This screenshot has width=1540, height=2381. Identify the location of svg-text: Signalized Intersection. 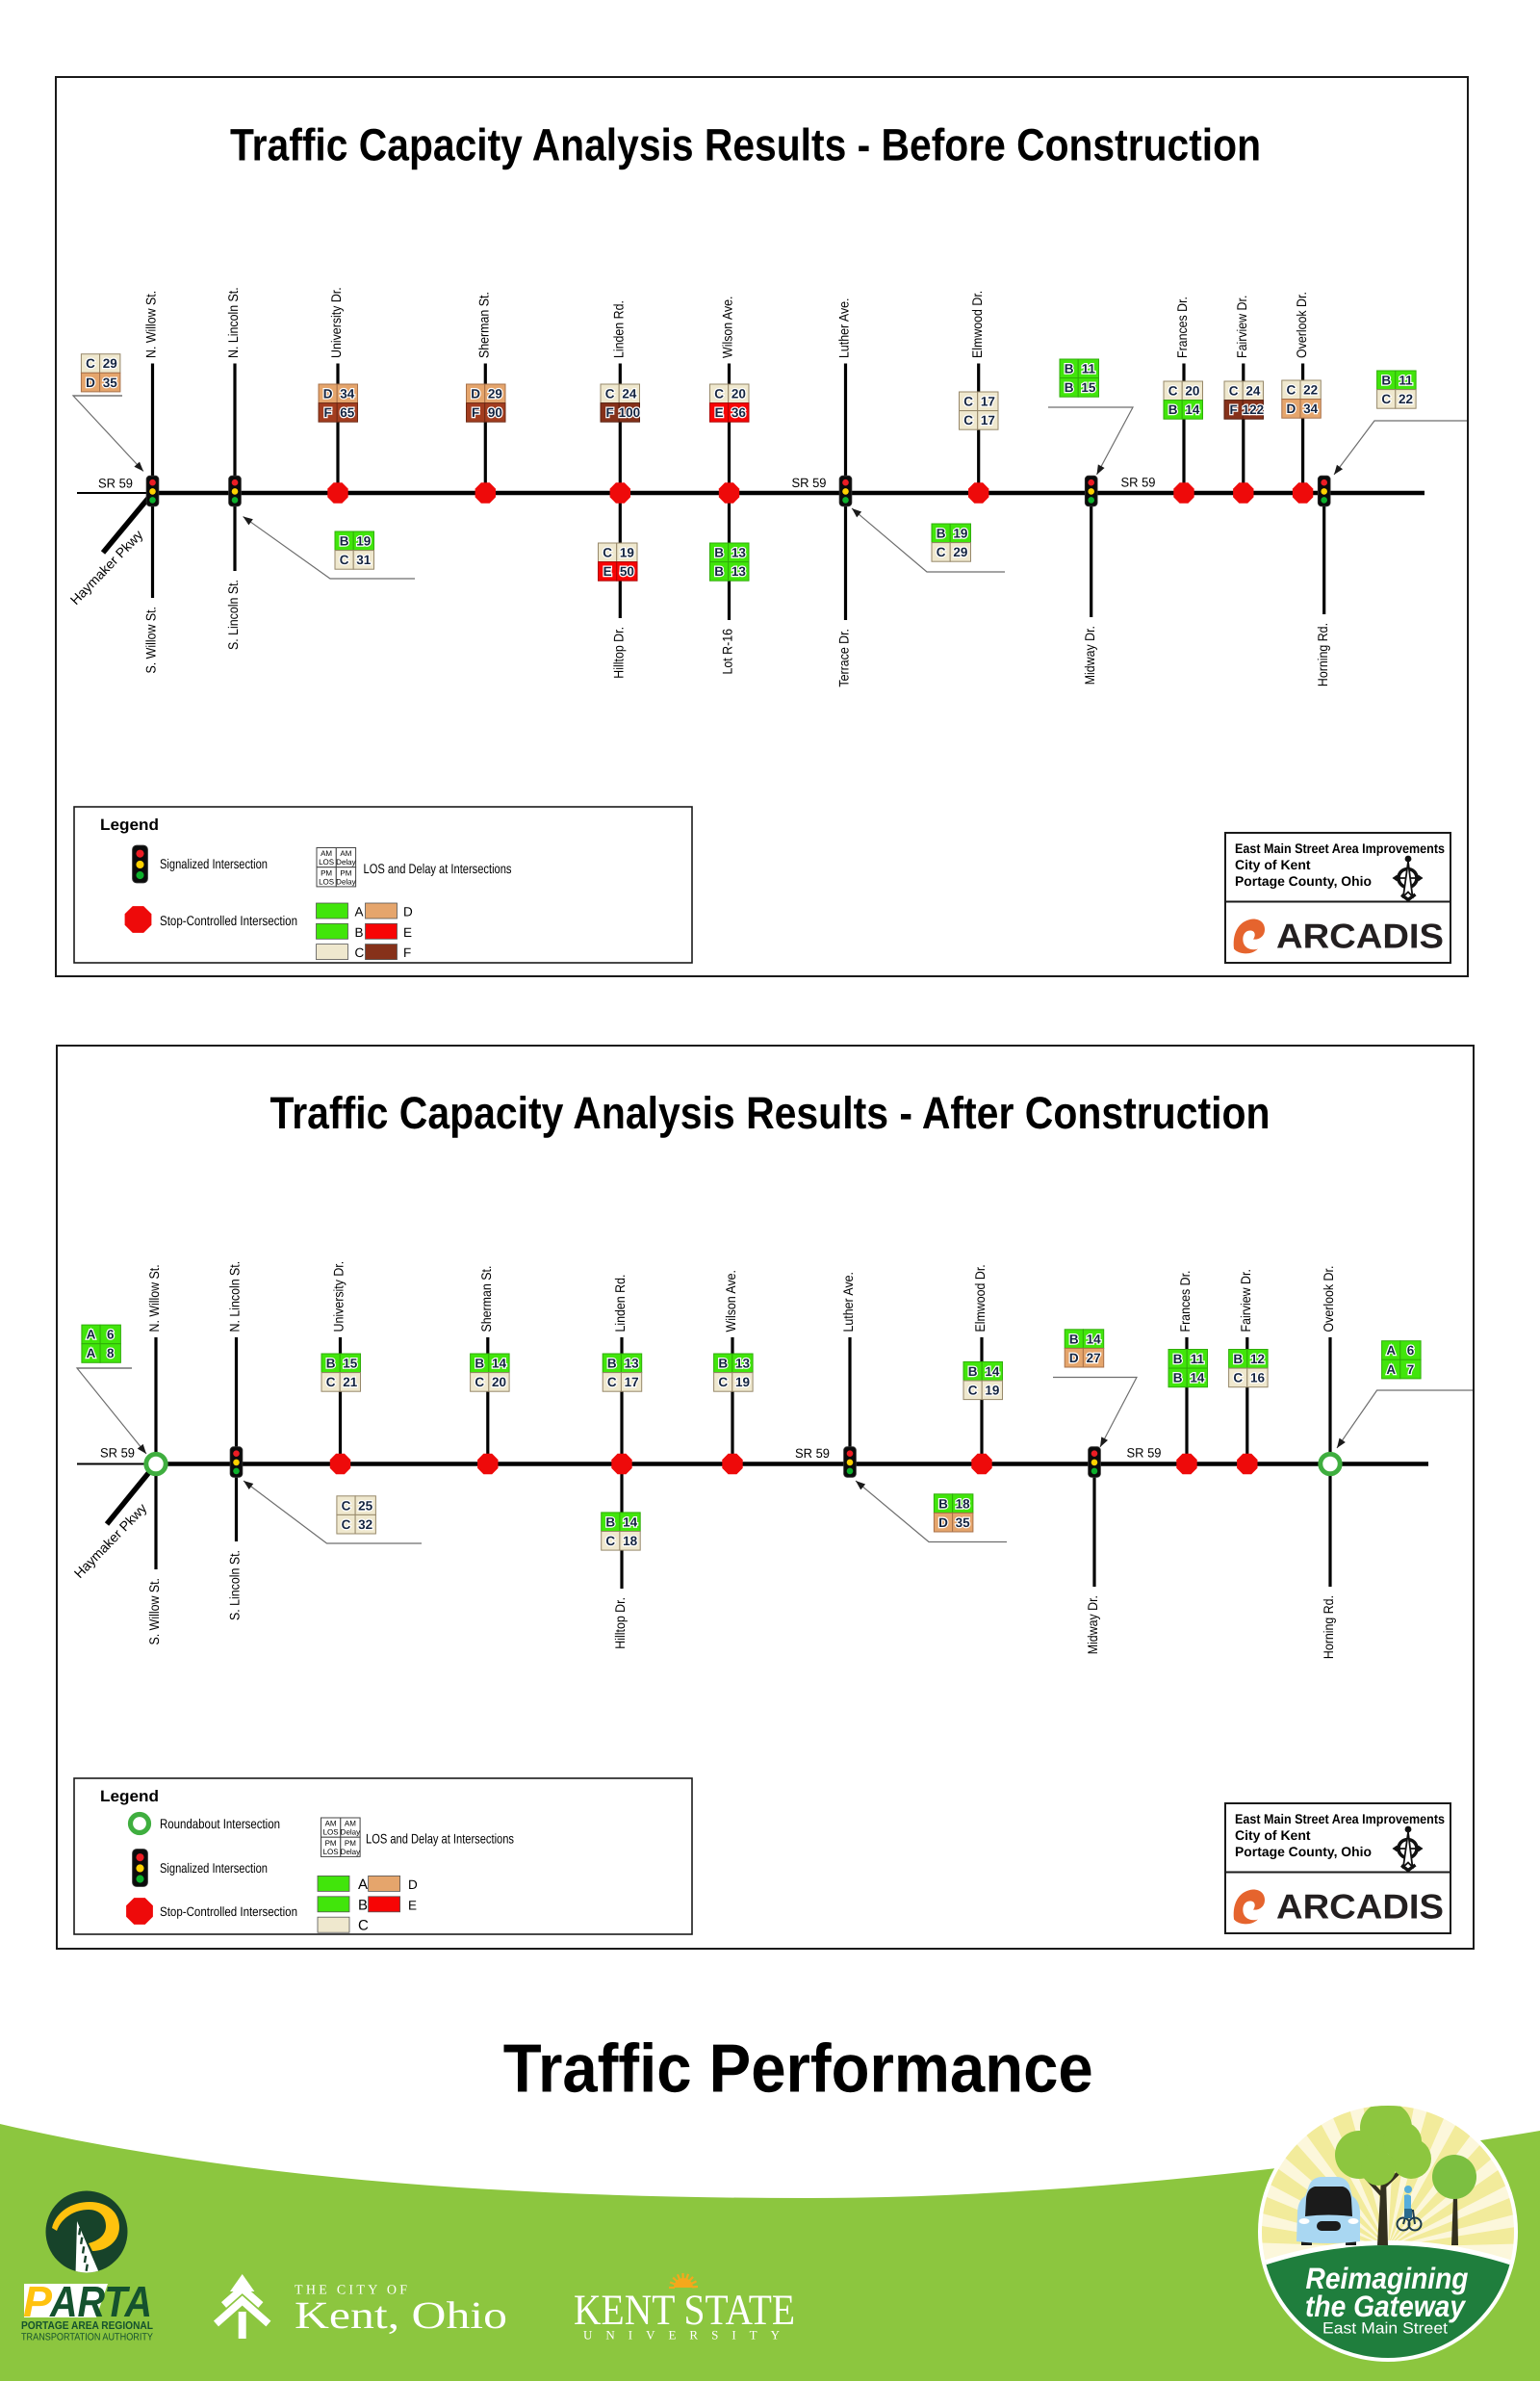
(214, 863).